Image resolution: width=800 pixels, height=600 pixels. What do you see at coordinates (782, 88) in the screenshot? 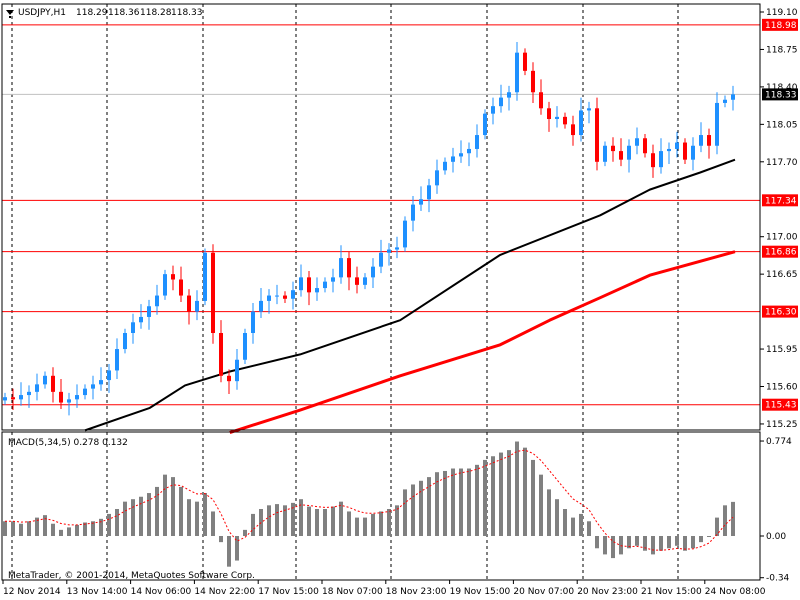
I see `price-axis-label: 118.40` at bounding box center [782, 88].